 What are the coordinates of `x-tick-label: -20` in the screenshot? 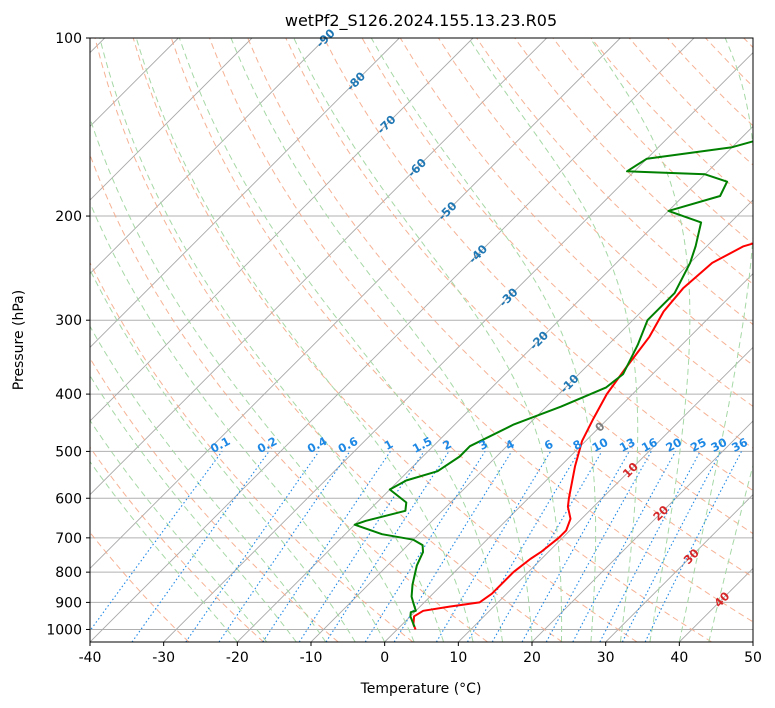 It's located at (237, 658).